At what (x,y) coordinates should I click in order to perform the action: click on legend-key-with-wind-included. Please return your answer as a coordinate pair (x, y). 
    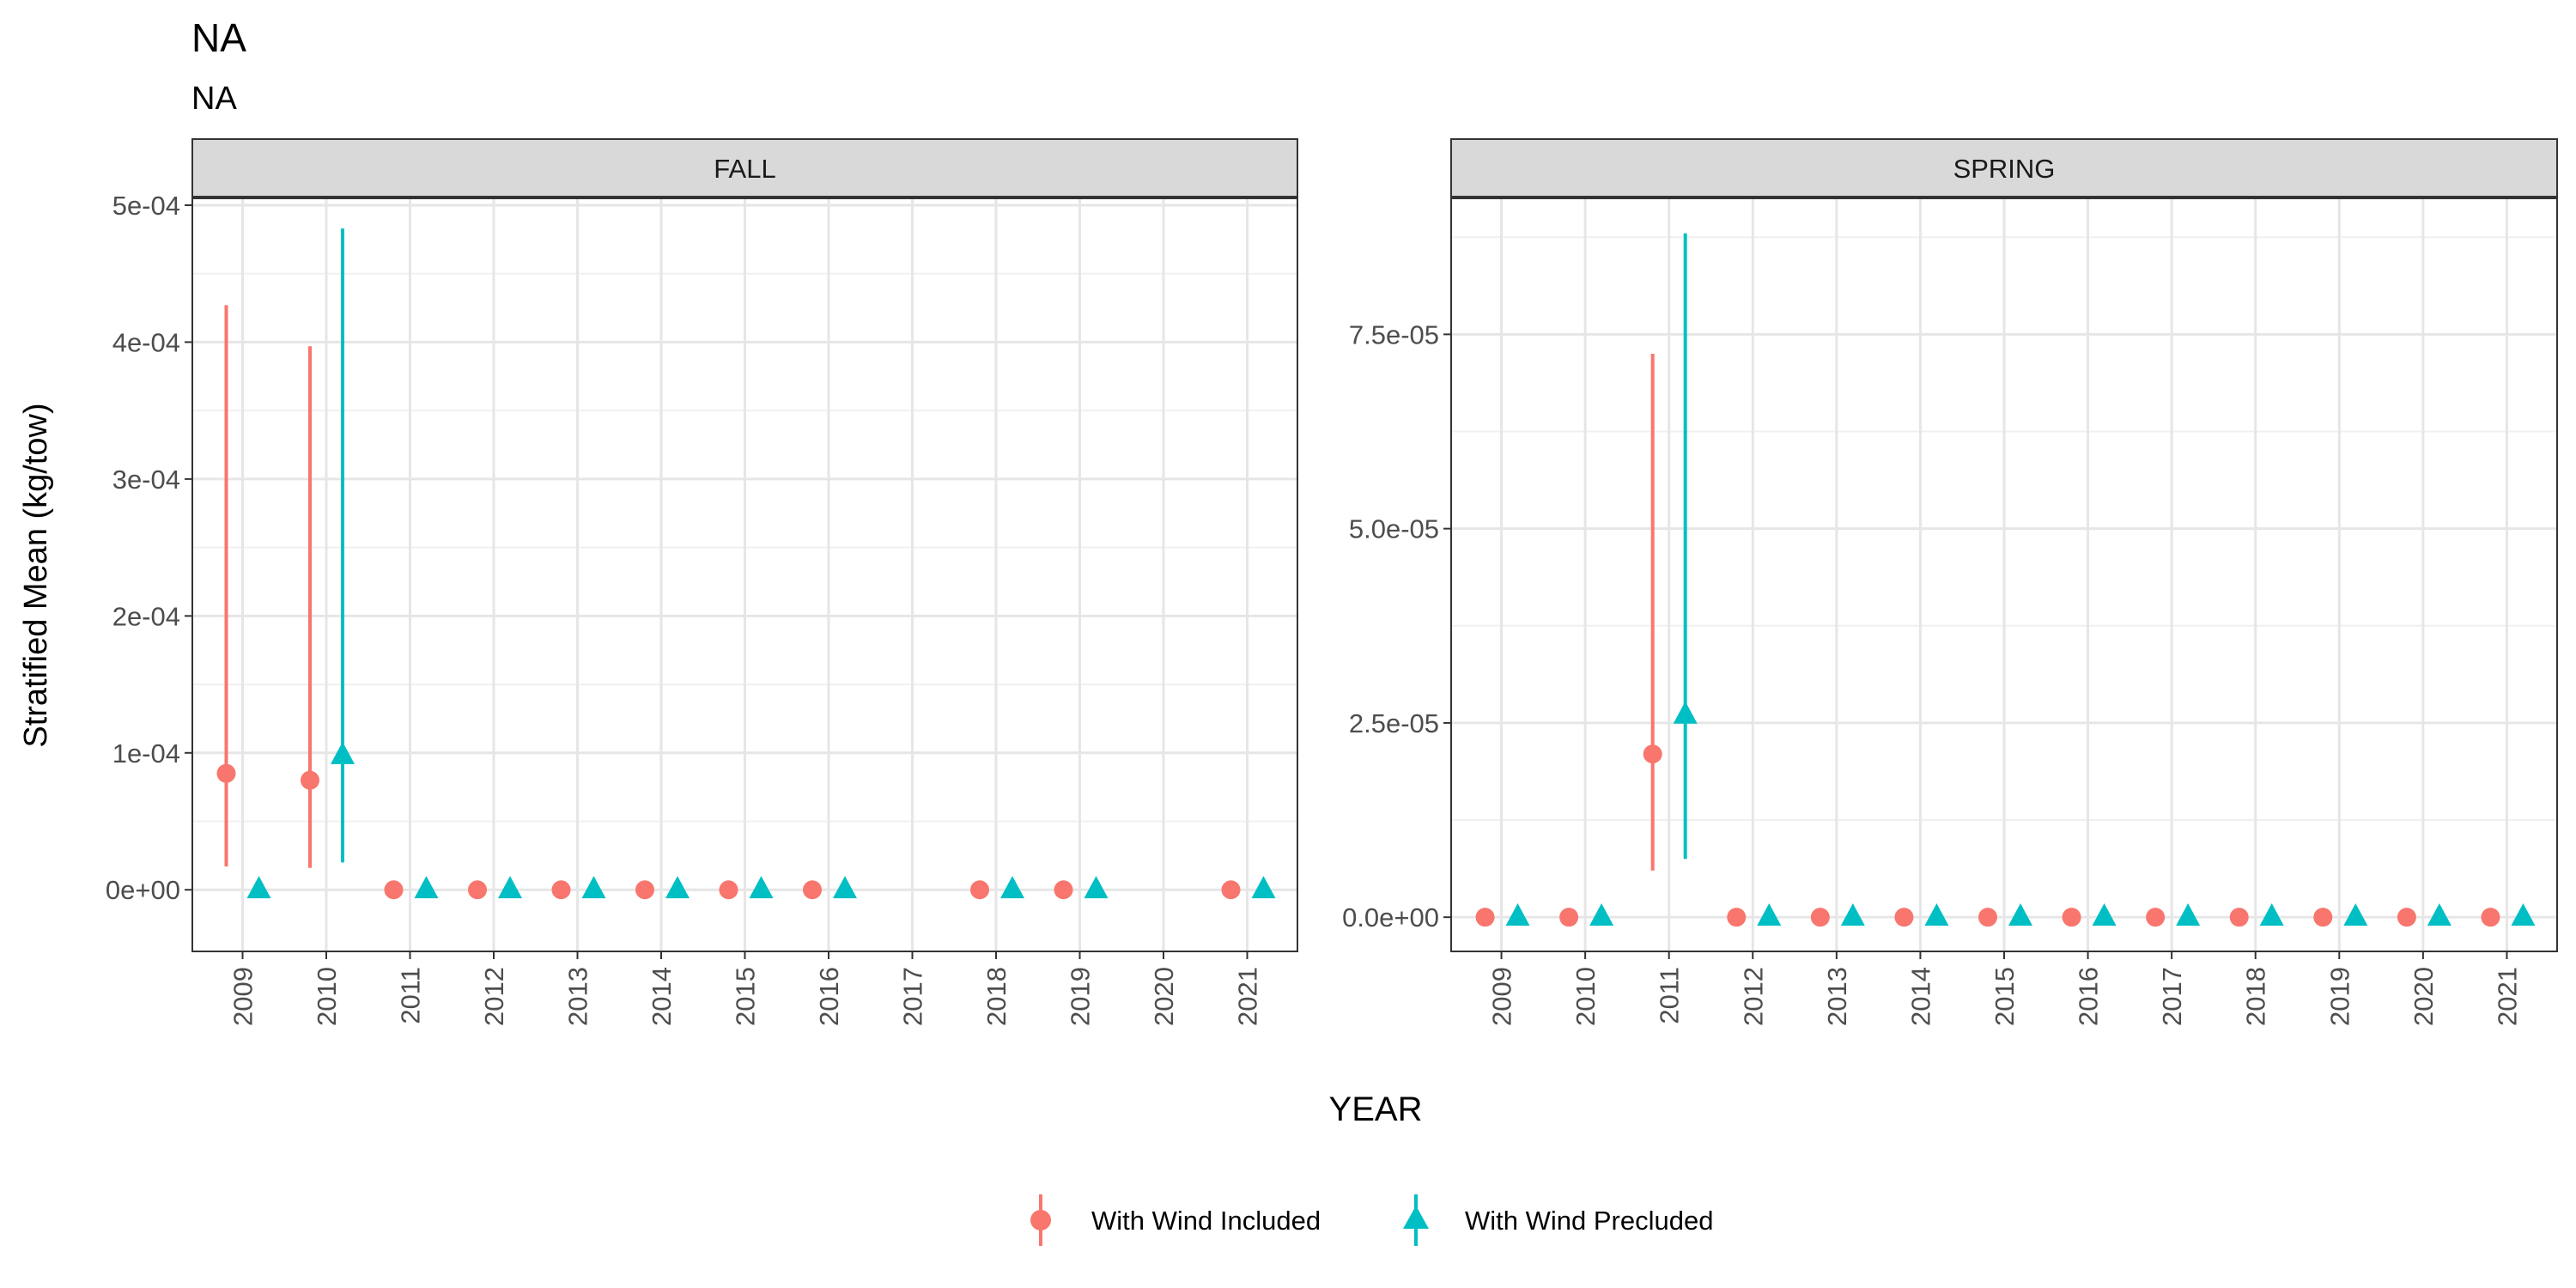
    Looking at the image, I should click on (1041, 1220).